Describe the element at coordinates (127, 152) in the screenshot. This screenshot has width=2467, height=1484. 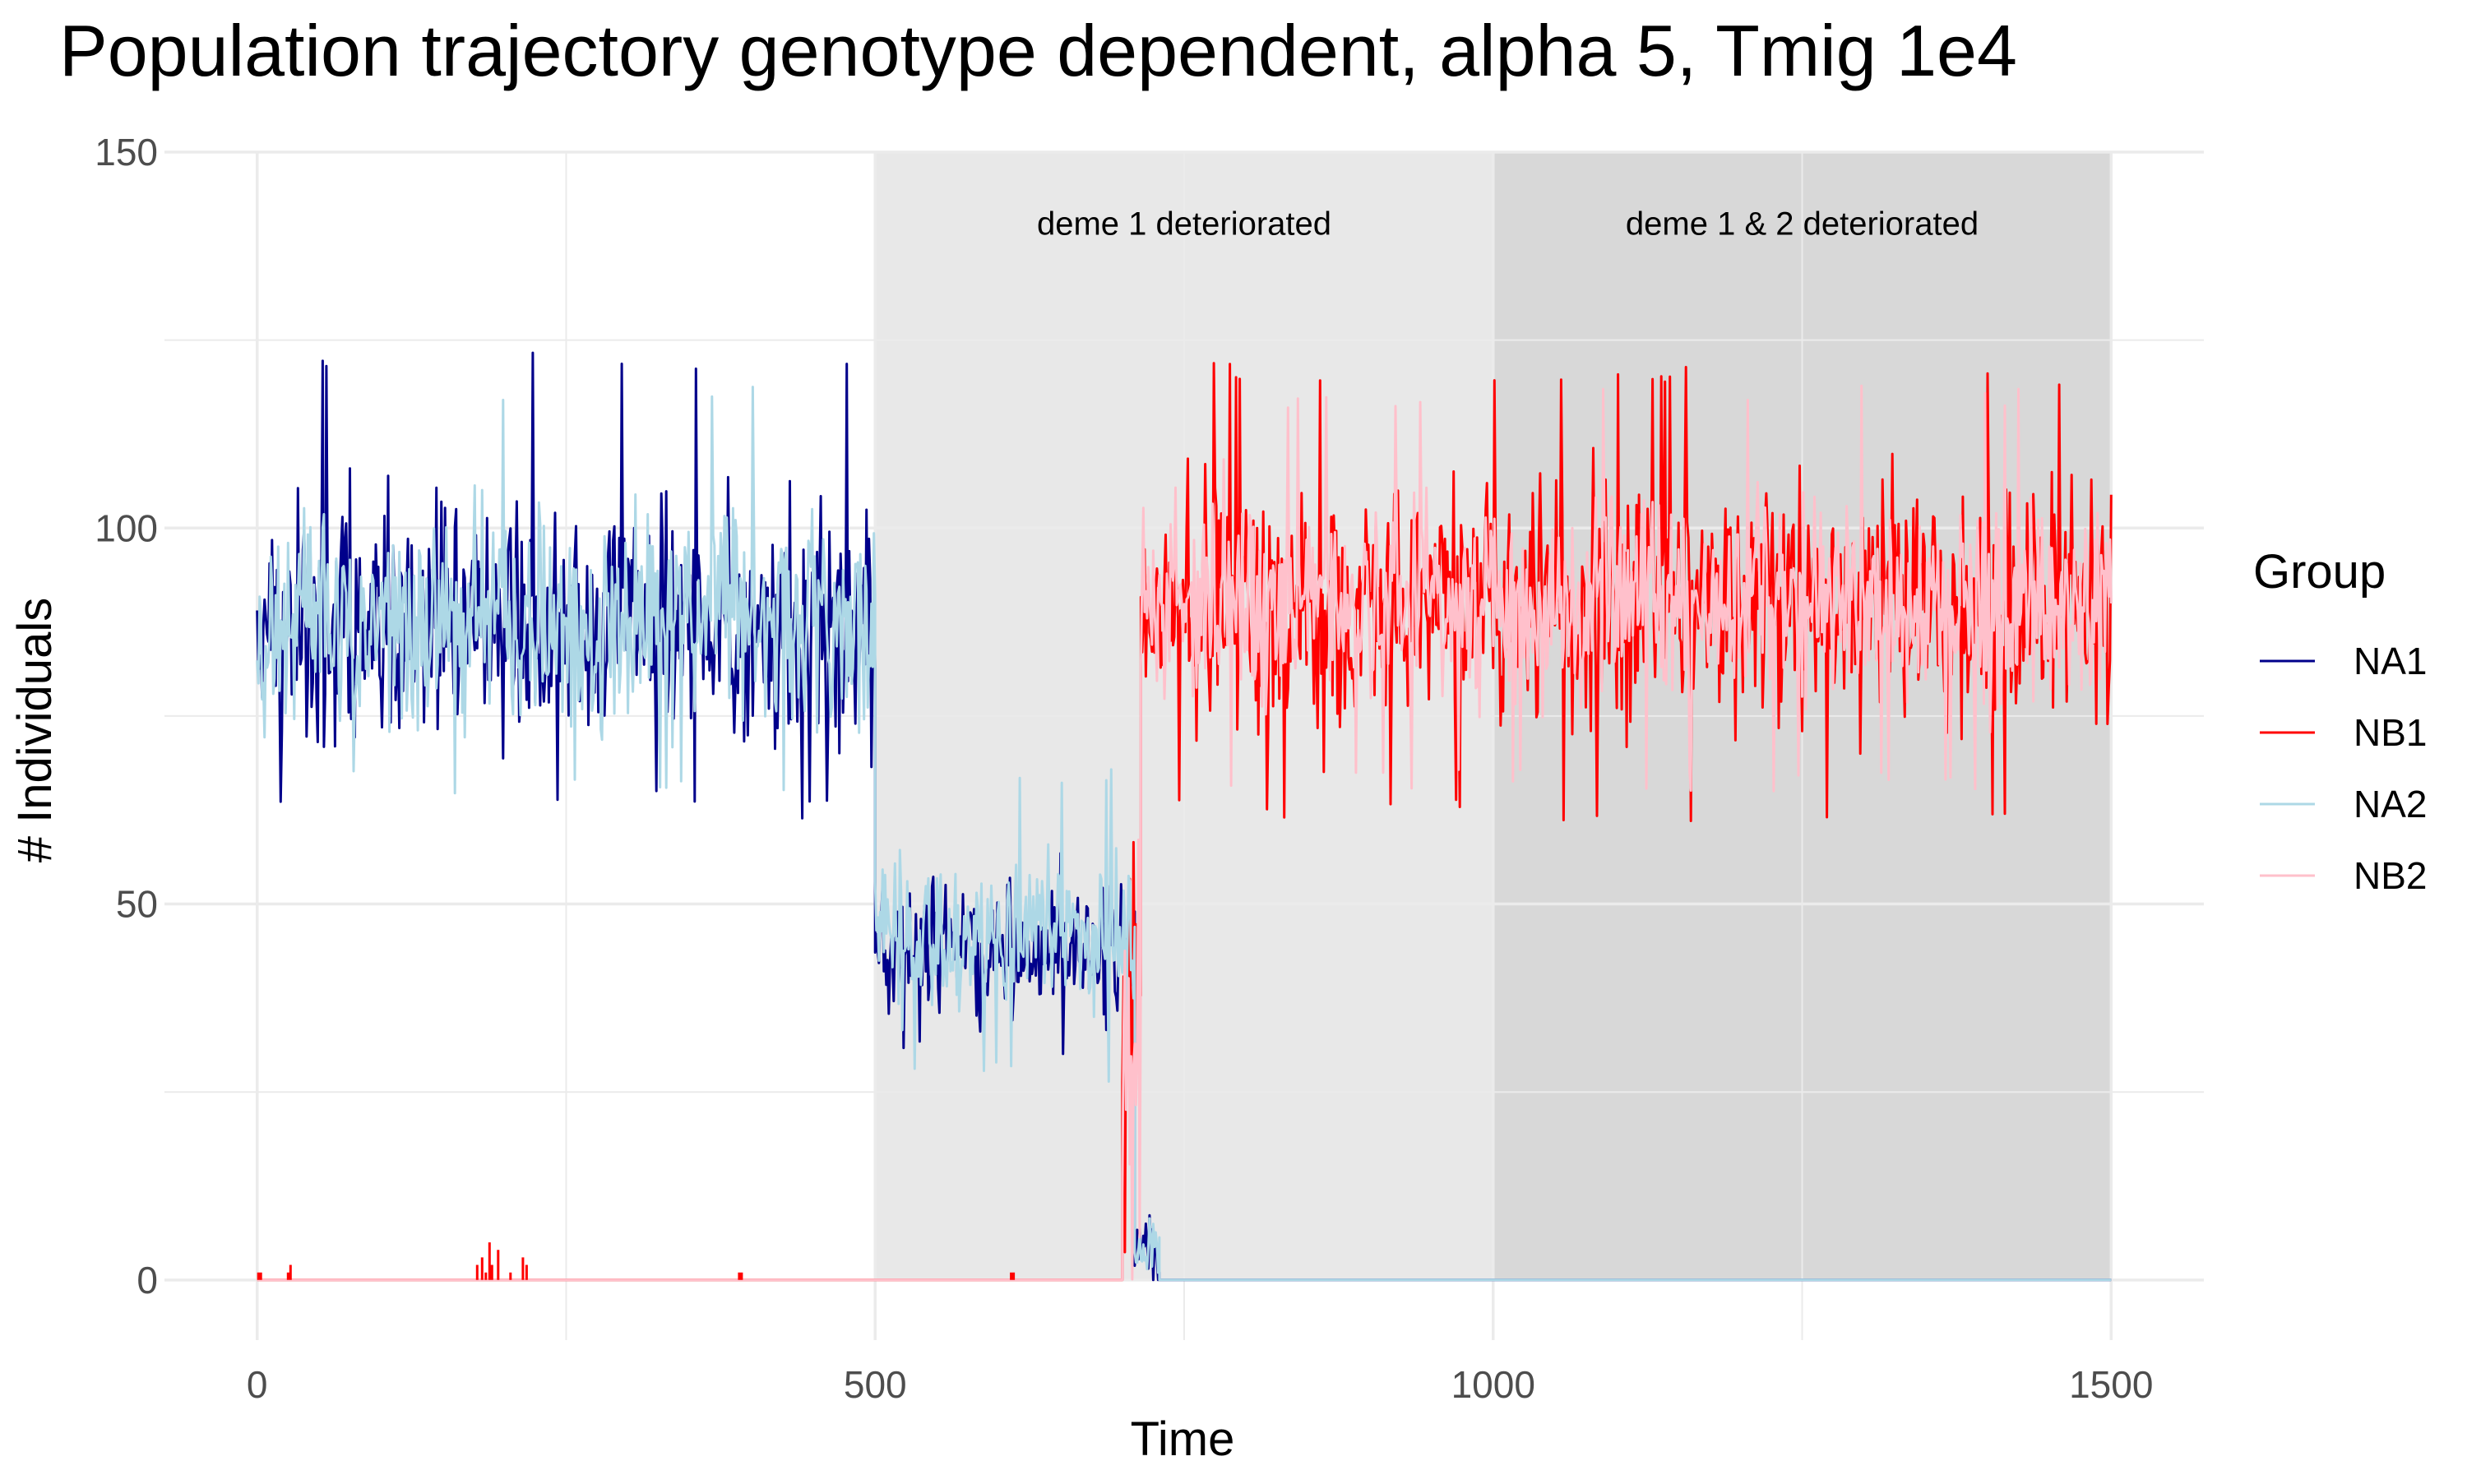
I see `y-tick-label-150: 150` at that location.